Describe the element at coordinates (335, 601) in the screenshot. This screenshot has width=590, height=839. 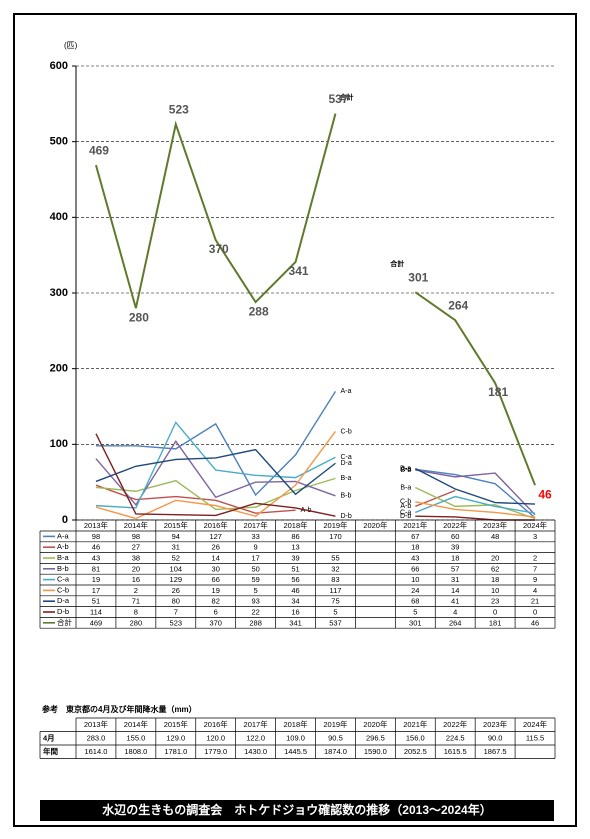
I see `table-value: 75` at that location.